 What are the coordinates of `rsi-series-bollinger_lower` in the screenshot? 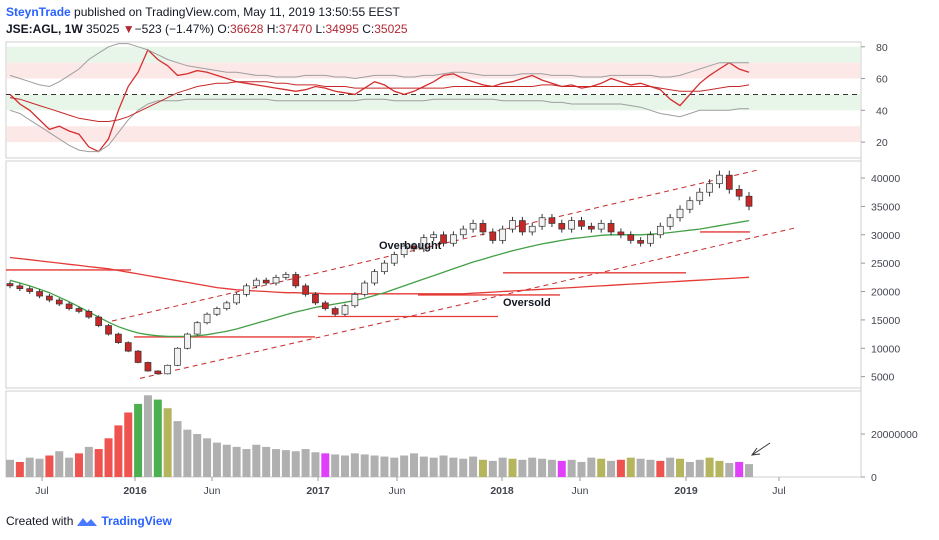 It's located at (379, 125).